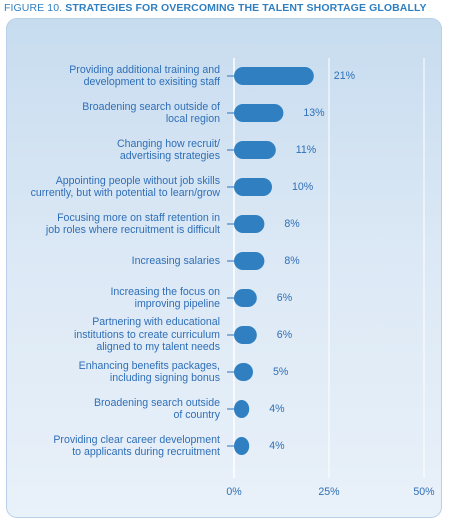  I want to click on figure-number: FIGURE 10., so click(33, 8).